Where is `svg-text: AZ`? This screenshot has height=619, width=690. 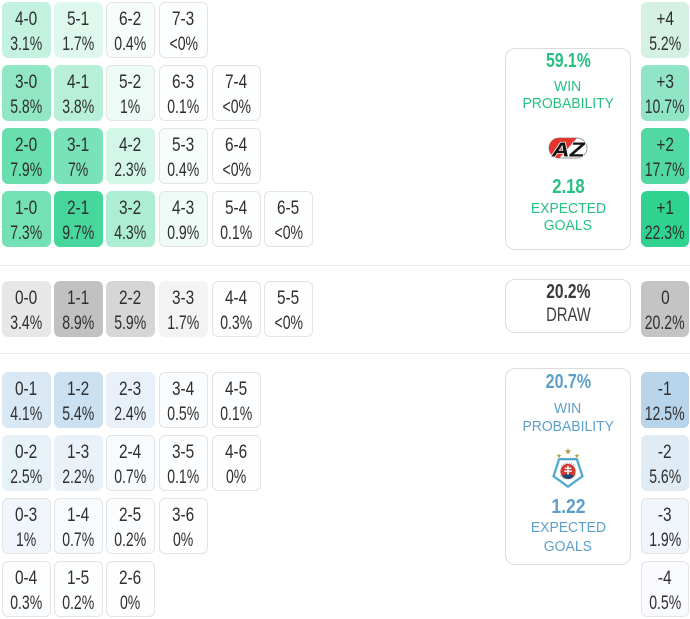
svg-text: AZ is located at coordinates (569, 148).